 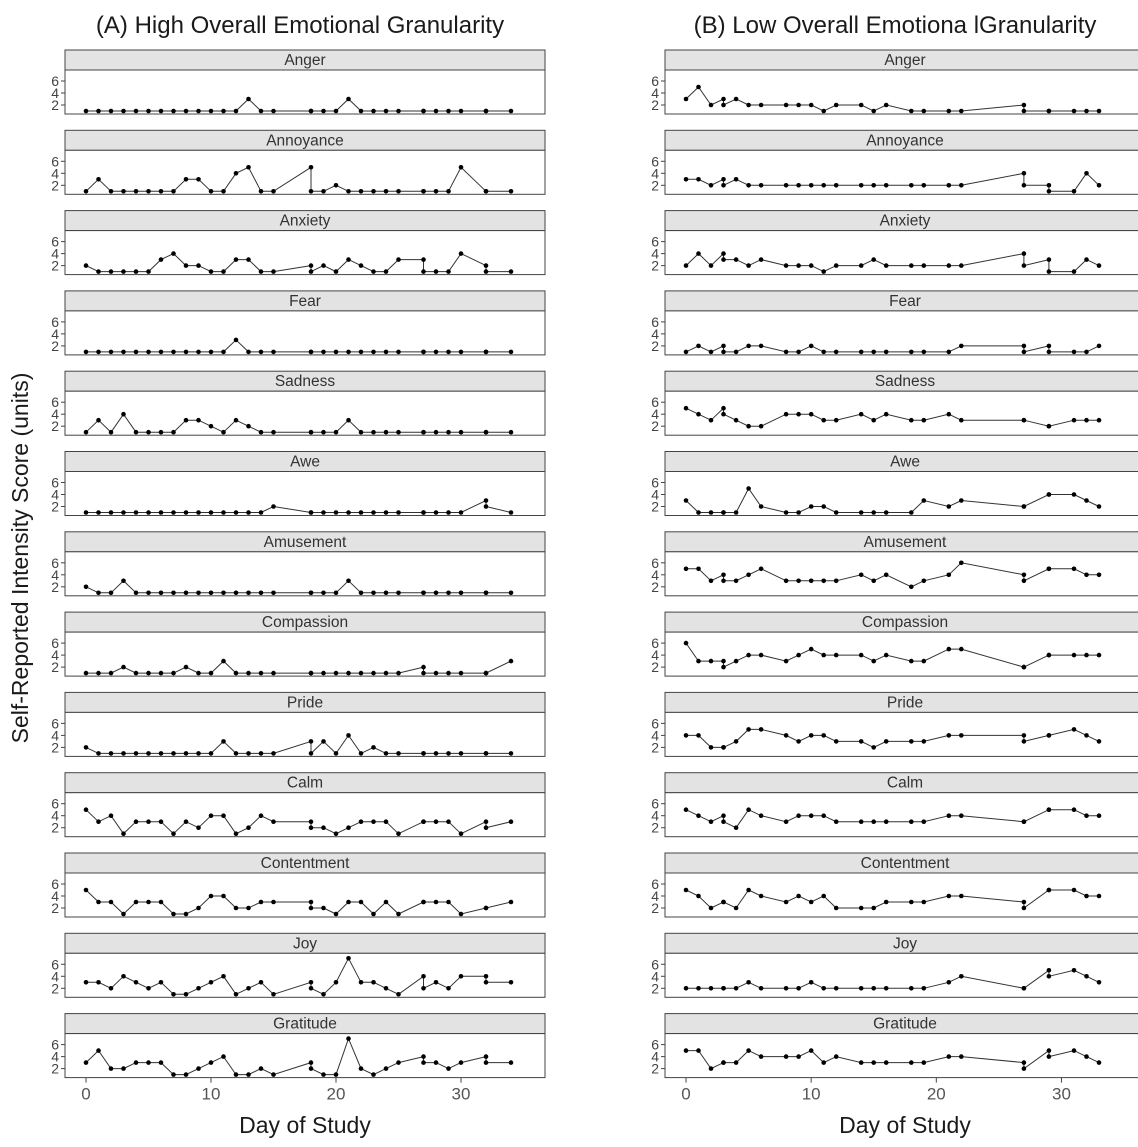 I want to click on facet-compassion: Compassion 246, so click(x=894, y=644).